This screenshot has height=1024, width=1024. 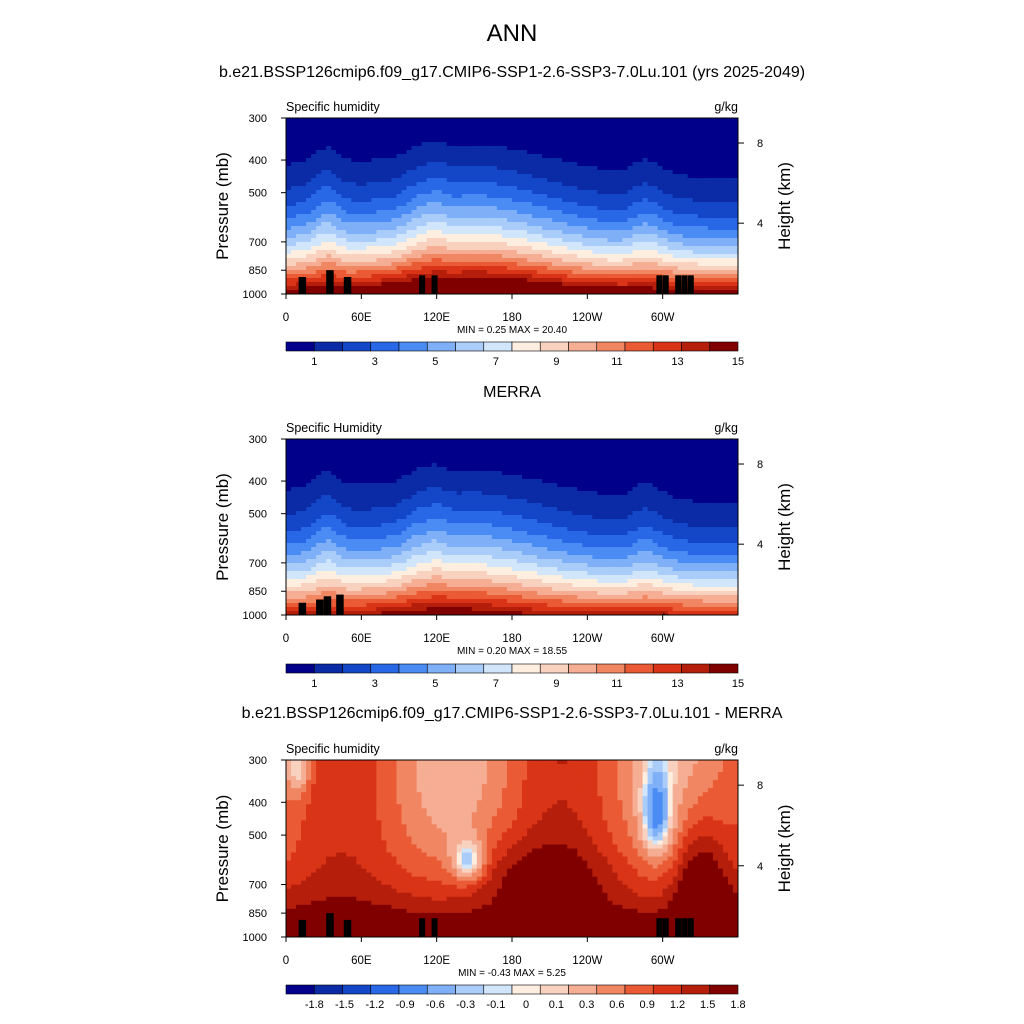 I want to click on colorbar-swatch, so click(x=441, y=346).